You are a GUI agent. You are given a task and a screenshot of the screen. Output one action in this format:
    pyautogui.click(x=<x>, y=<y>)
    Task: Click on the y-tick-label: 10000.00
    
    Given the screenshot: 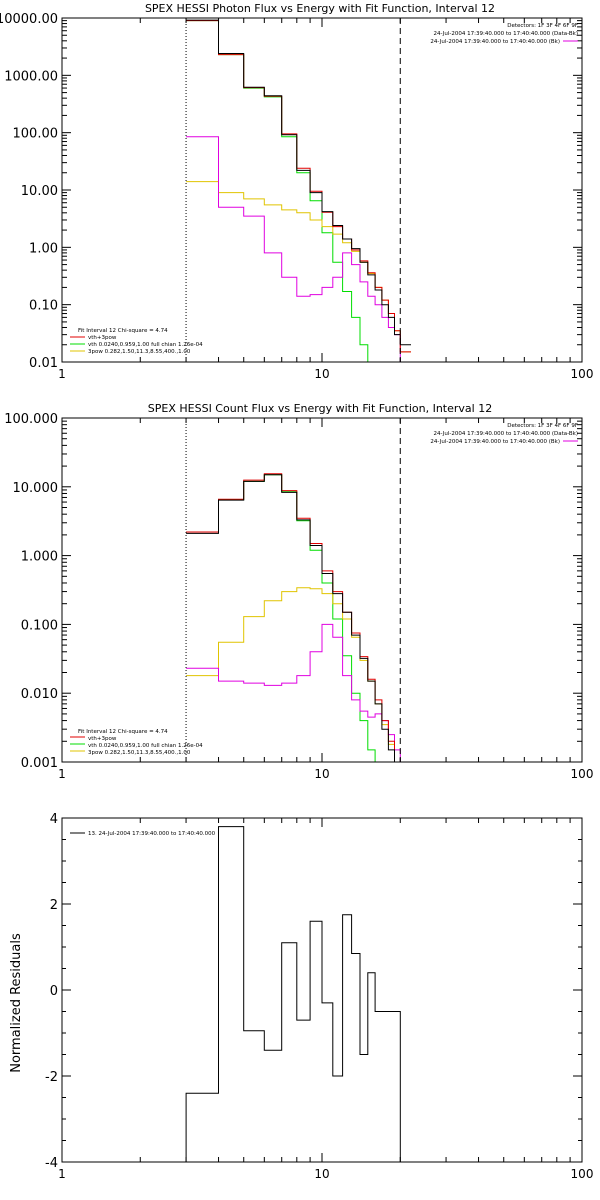 What is the action you would take?
    pyautogui.click(x=29, y=19)
    